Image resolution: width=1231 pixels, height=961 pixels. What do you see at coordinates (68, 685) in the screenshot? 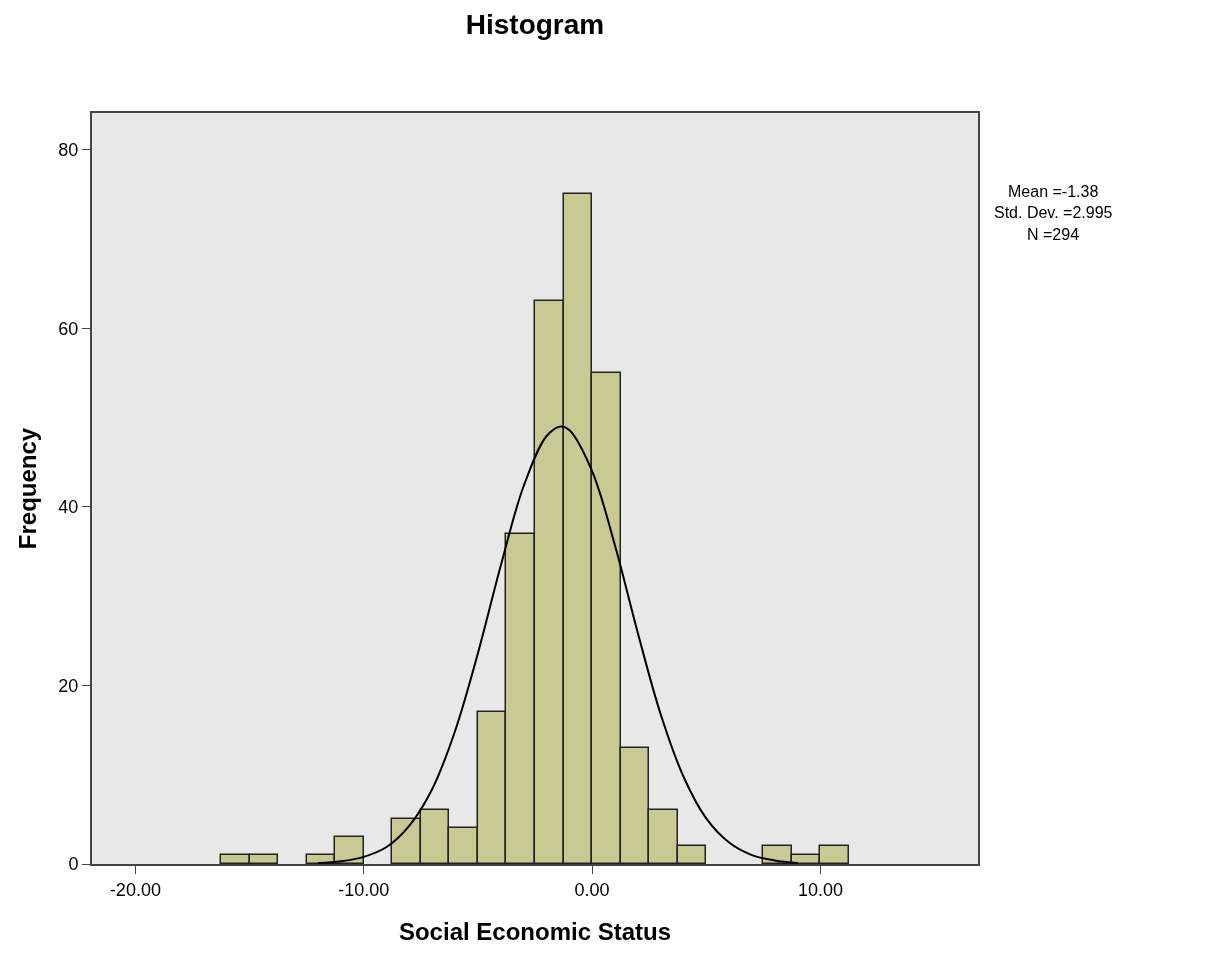
I see `y-tick-label: 20` at bounding box center [68, 685].